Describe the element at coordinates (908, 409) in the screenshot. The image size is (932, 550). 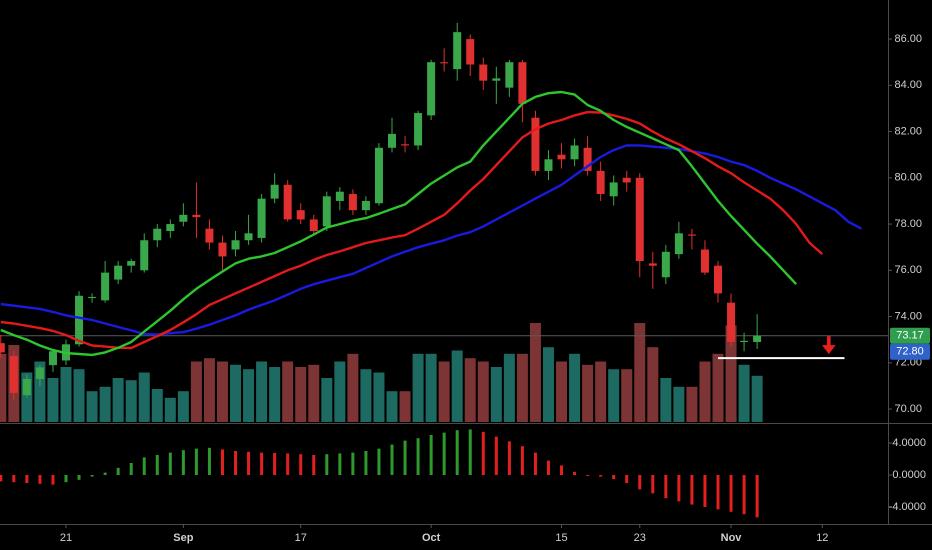
I see `y-tick-label: 70.00` at that location.